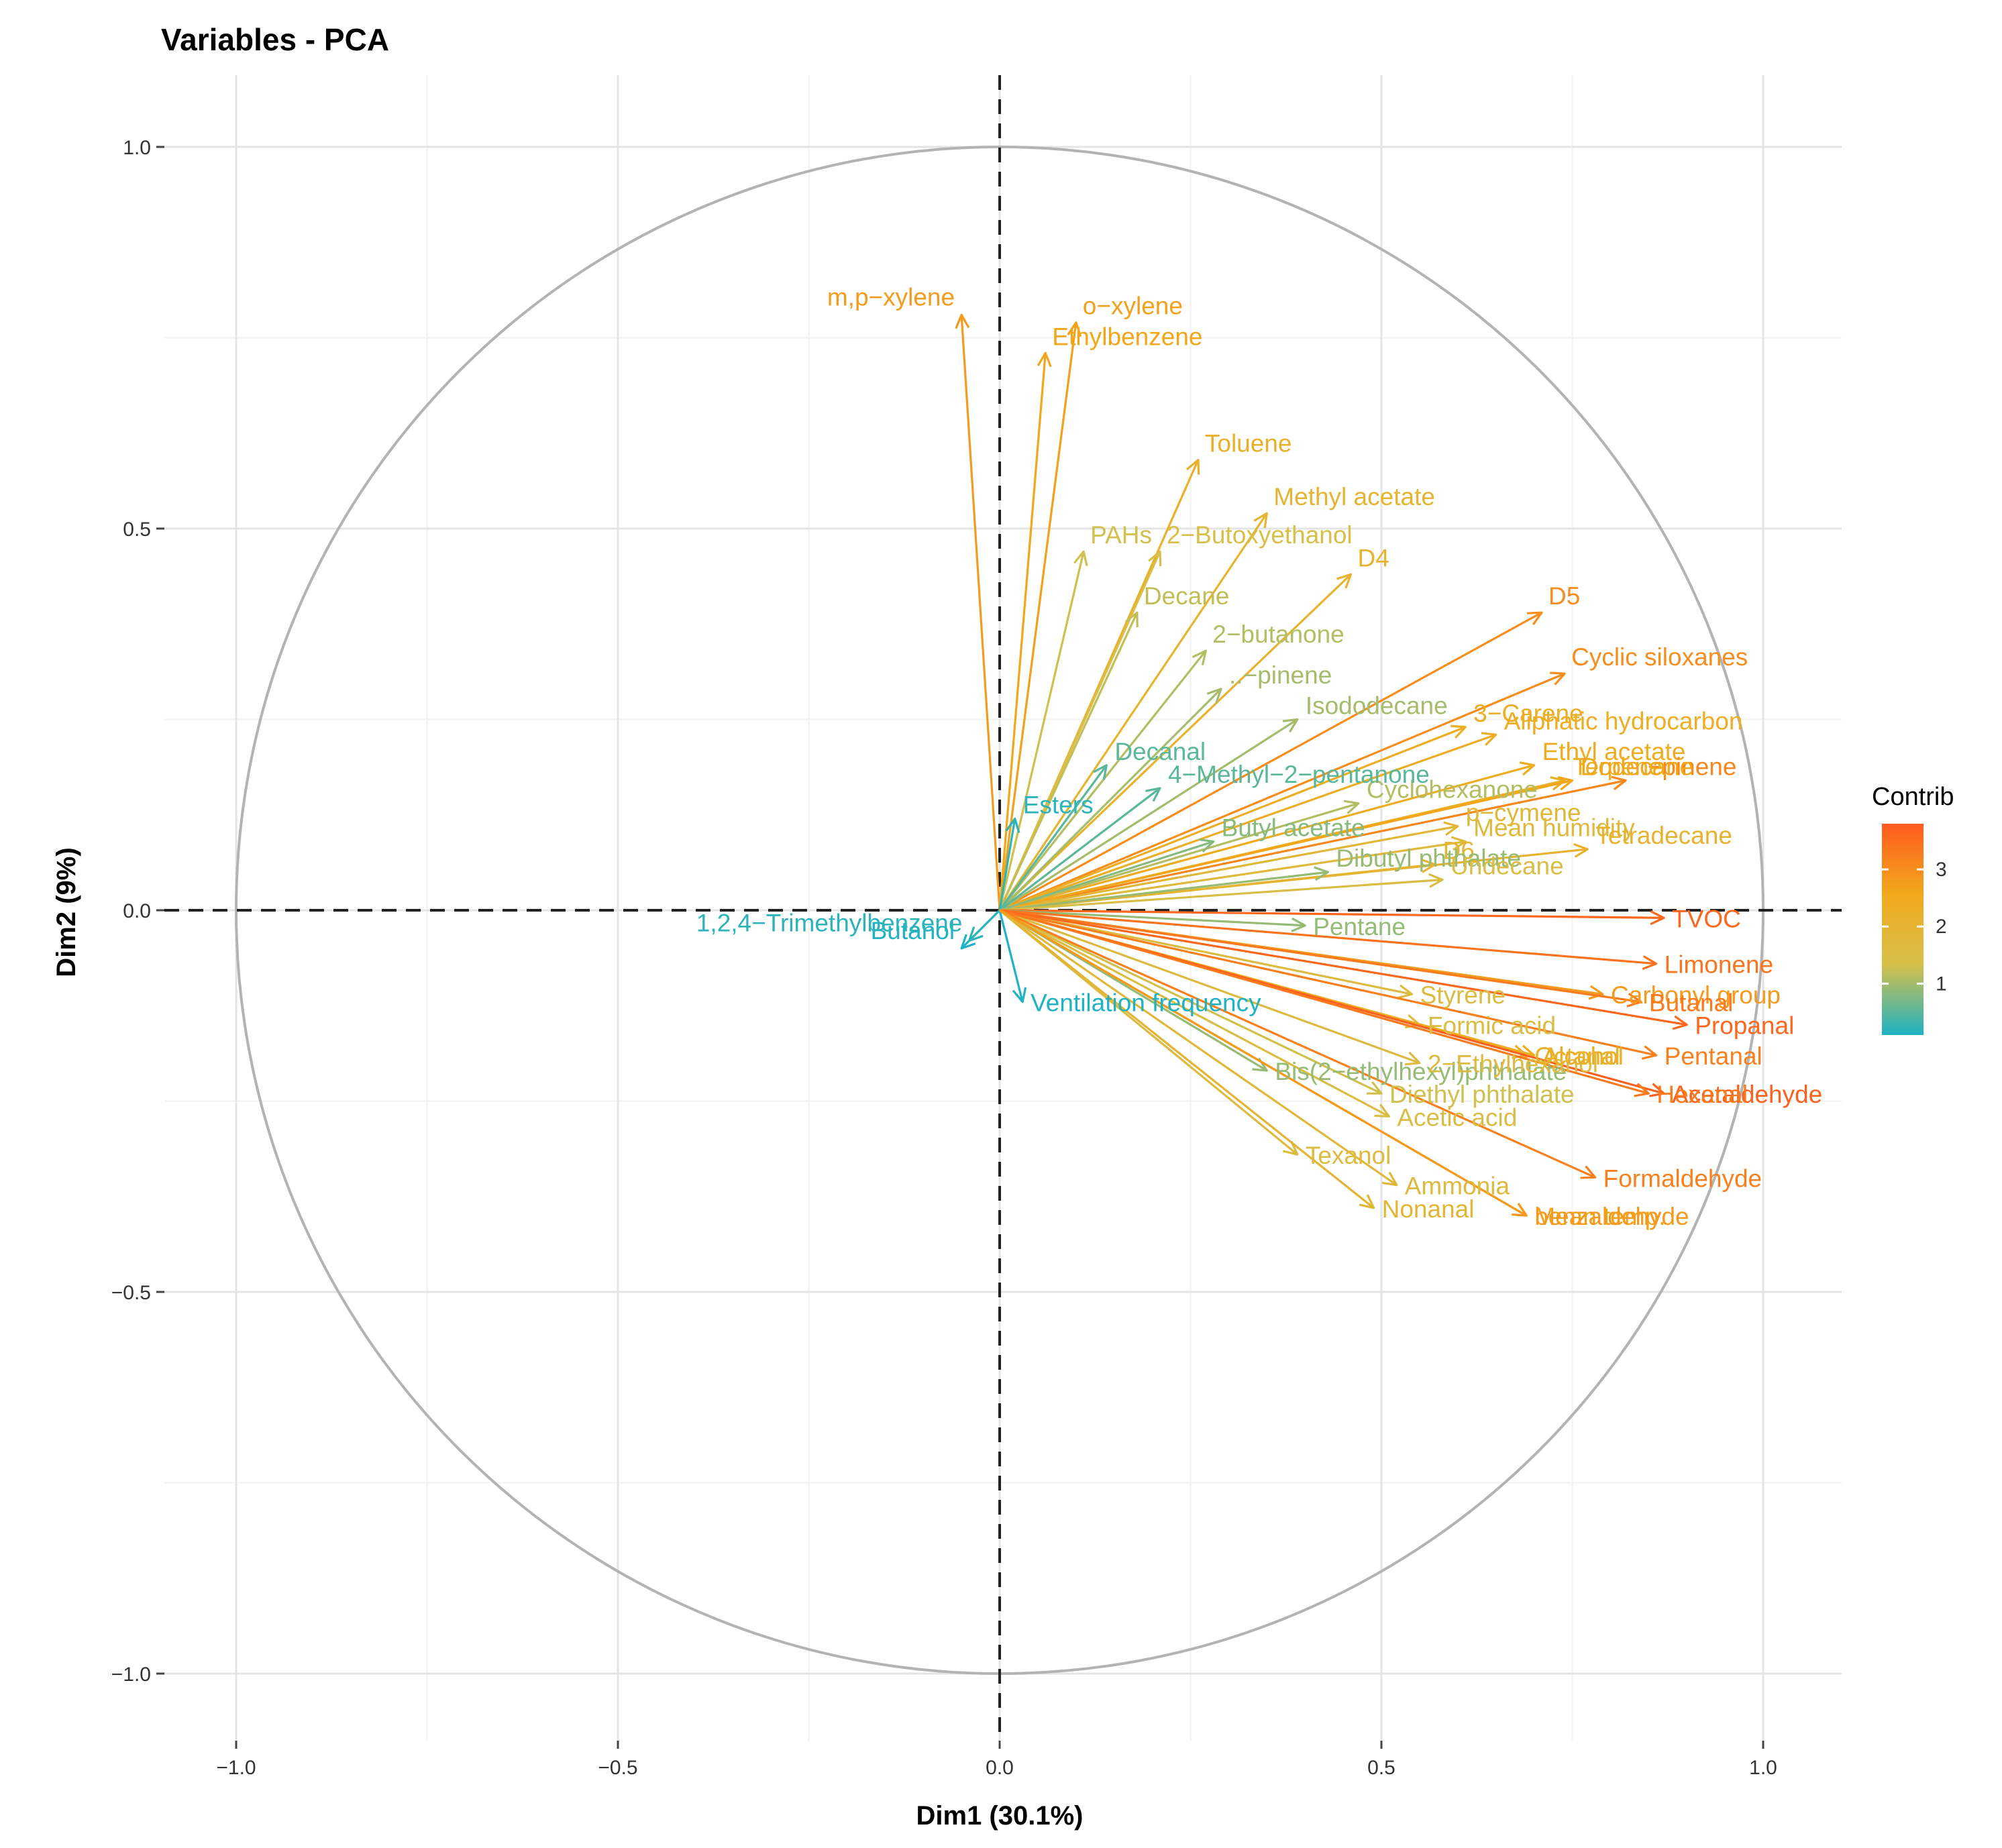 This screenshot has width=2002, height=1848. I want to click on variable-label: Methyl acetate, so click(1354, 496).